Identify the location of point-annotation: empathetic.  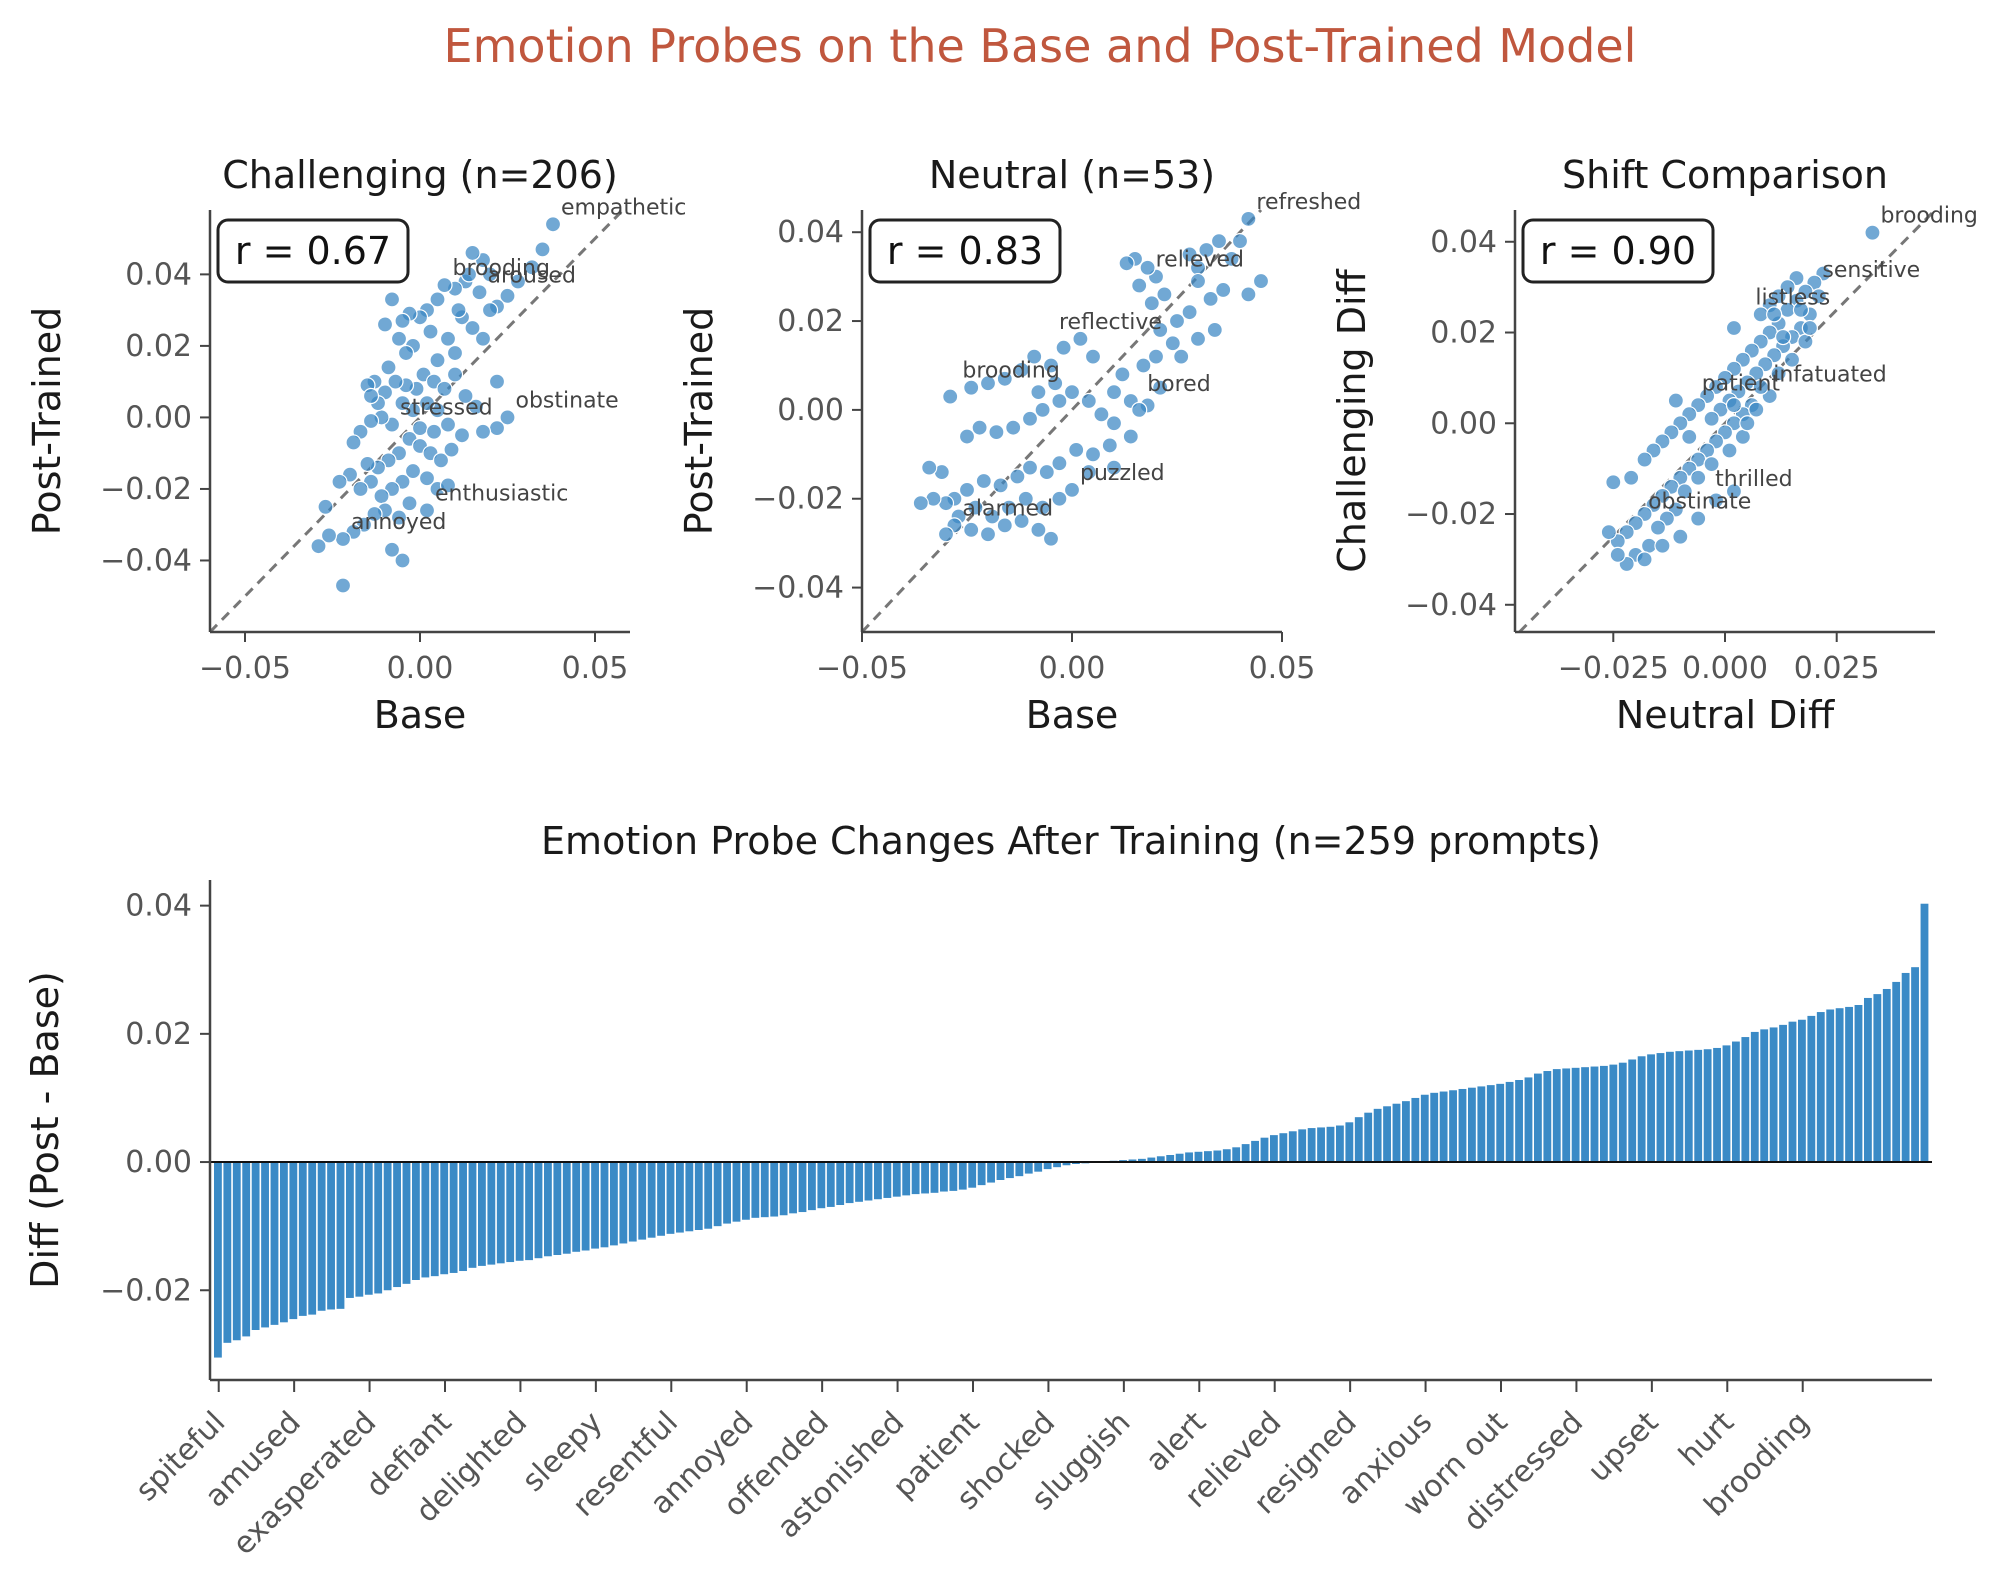
(623, 207).